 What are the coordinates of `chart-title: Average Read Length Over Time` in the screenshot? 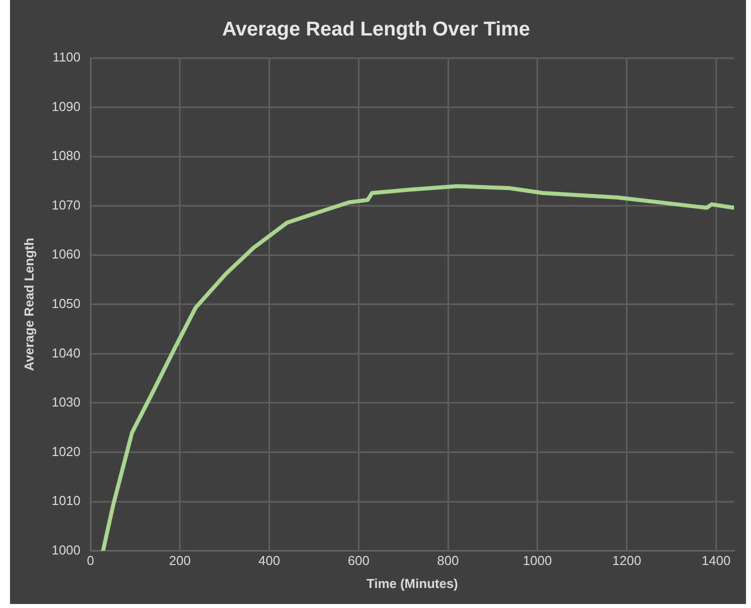 It's located at (376, 29).